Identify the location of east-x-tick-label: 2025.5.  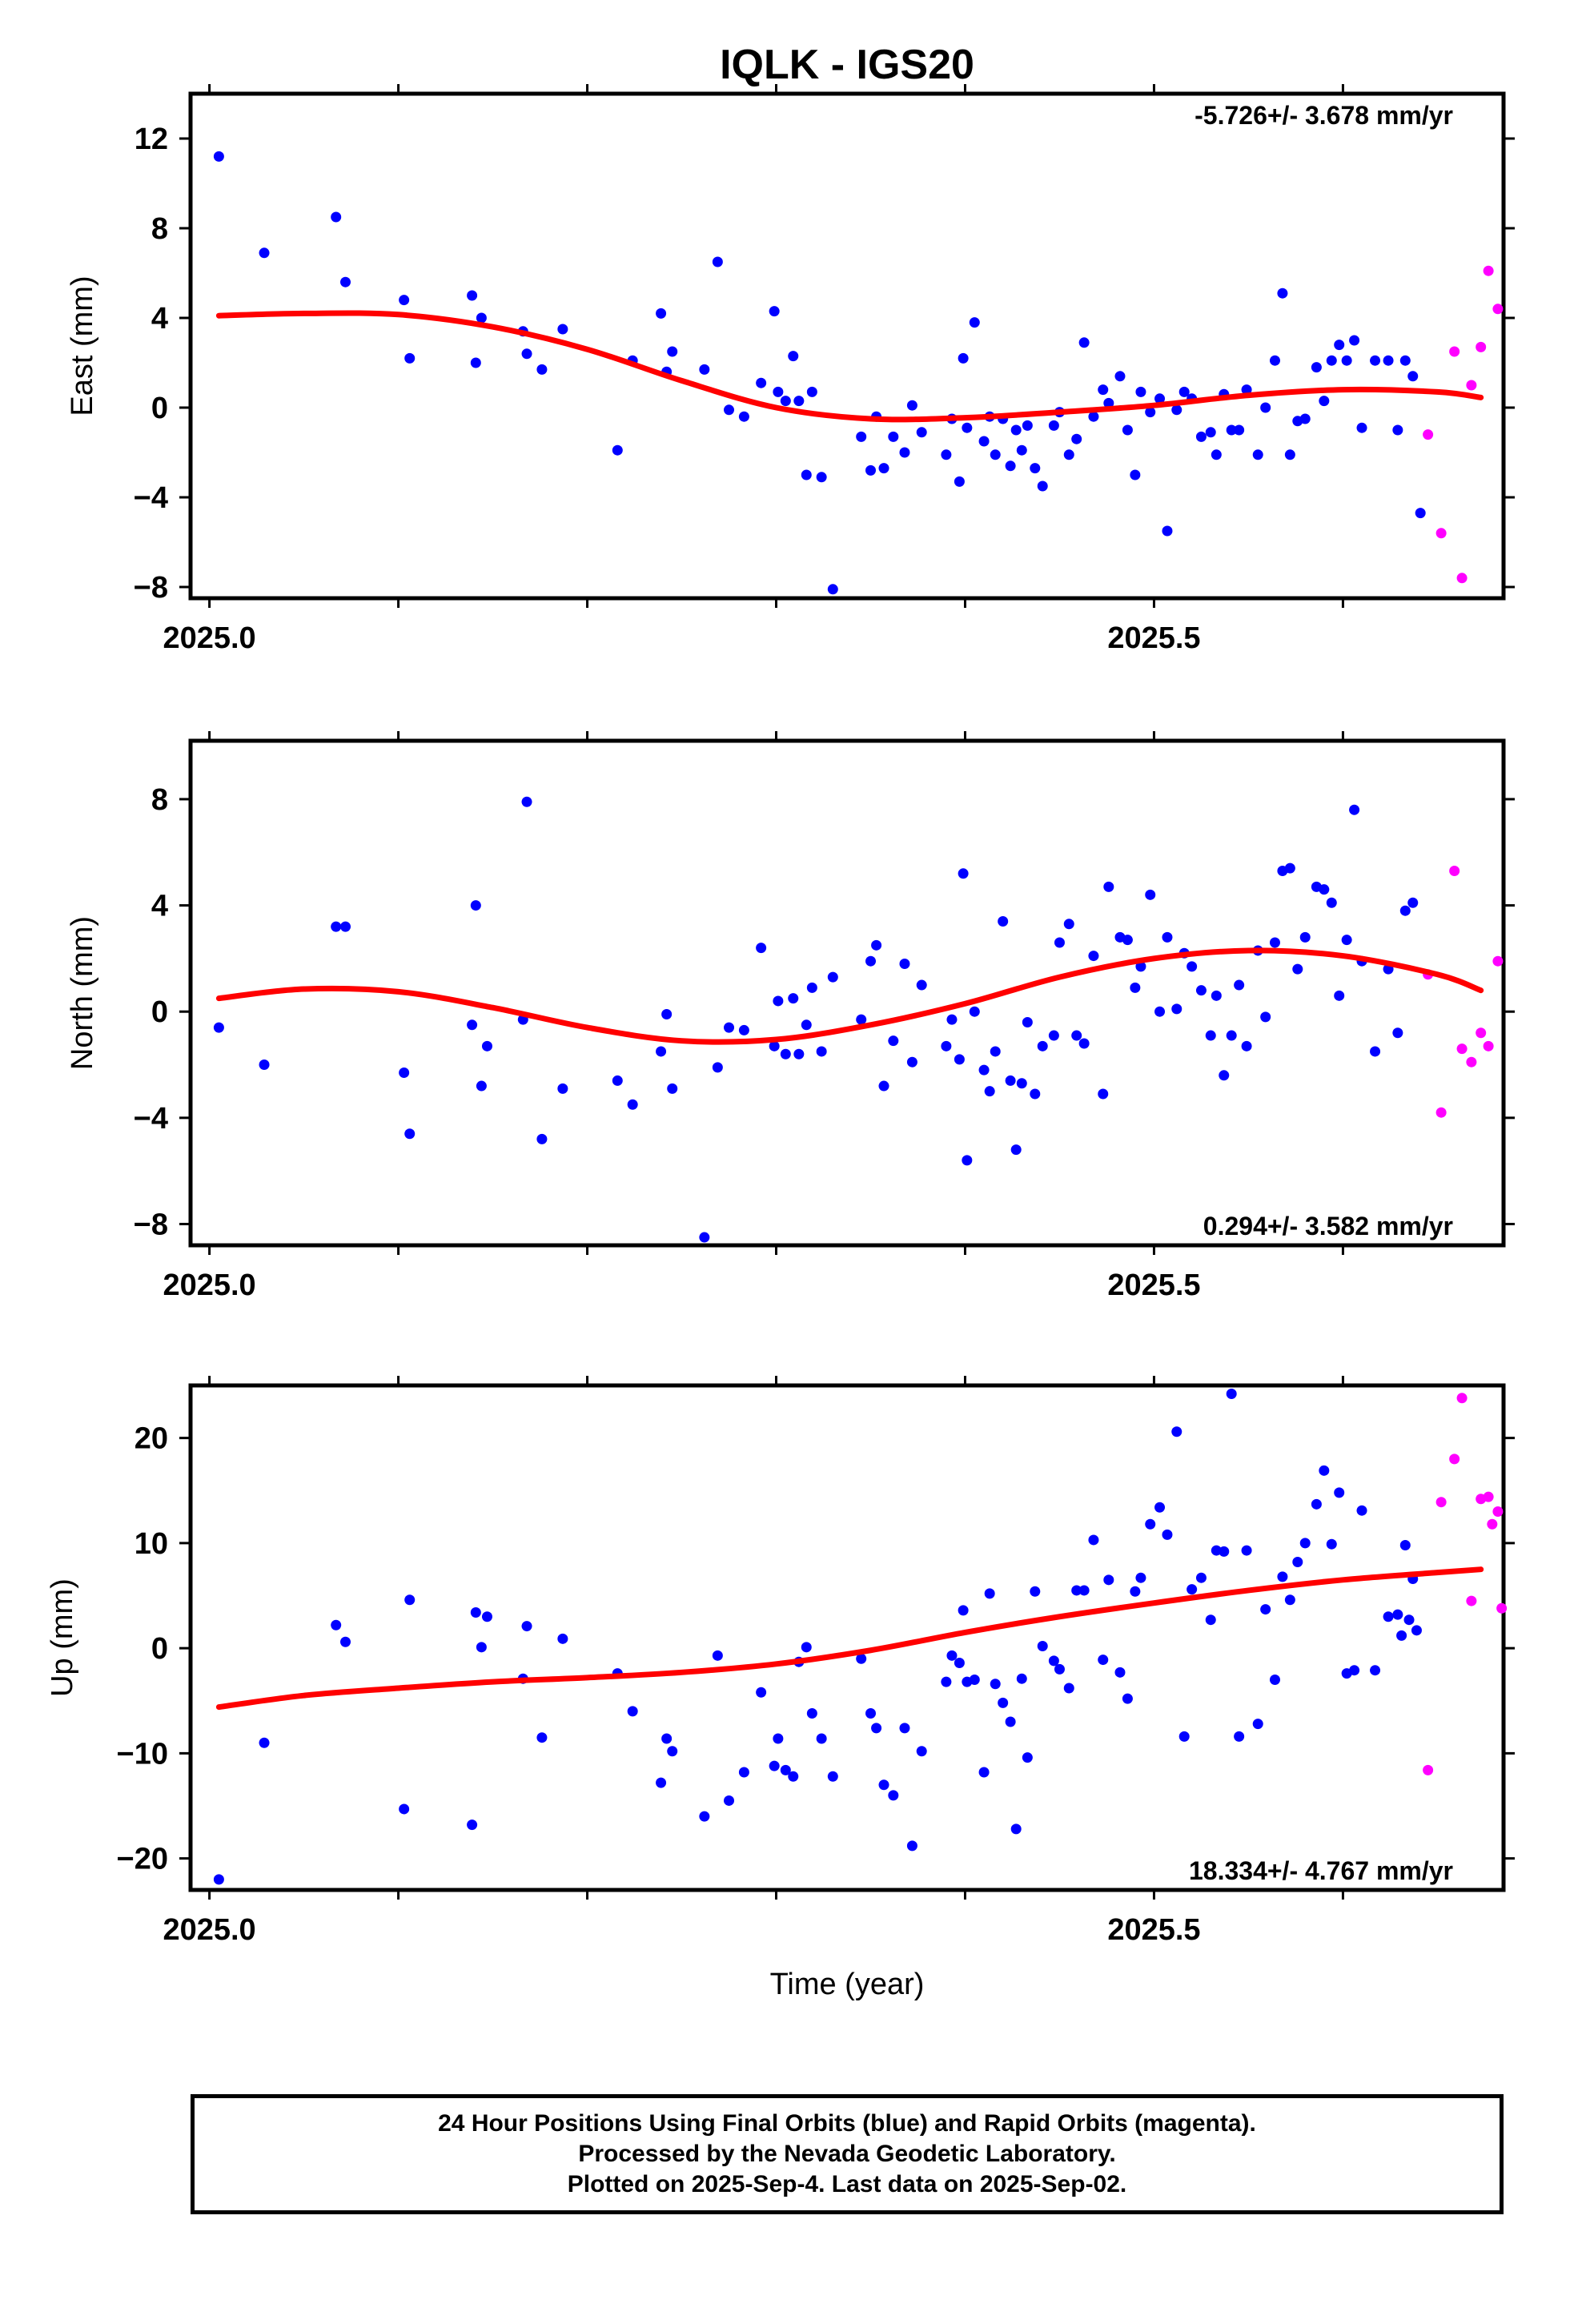
(1153, 638).